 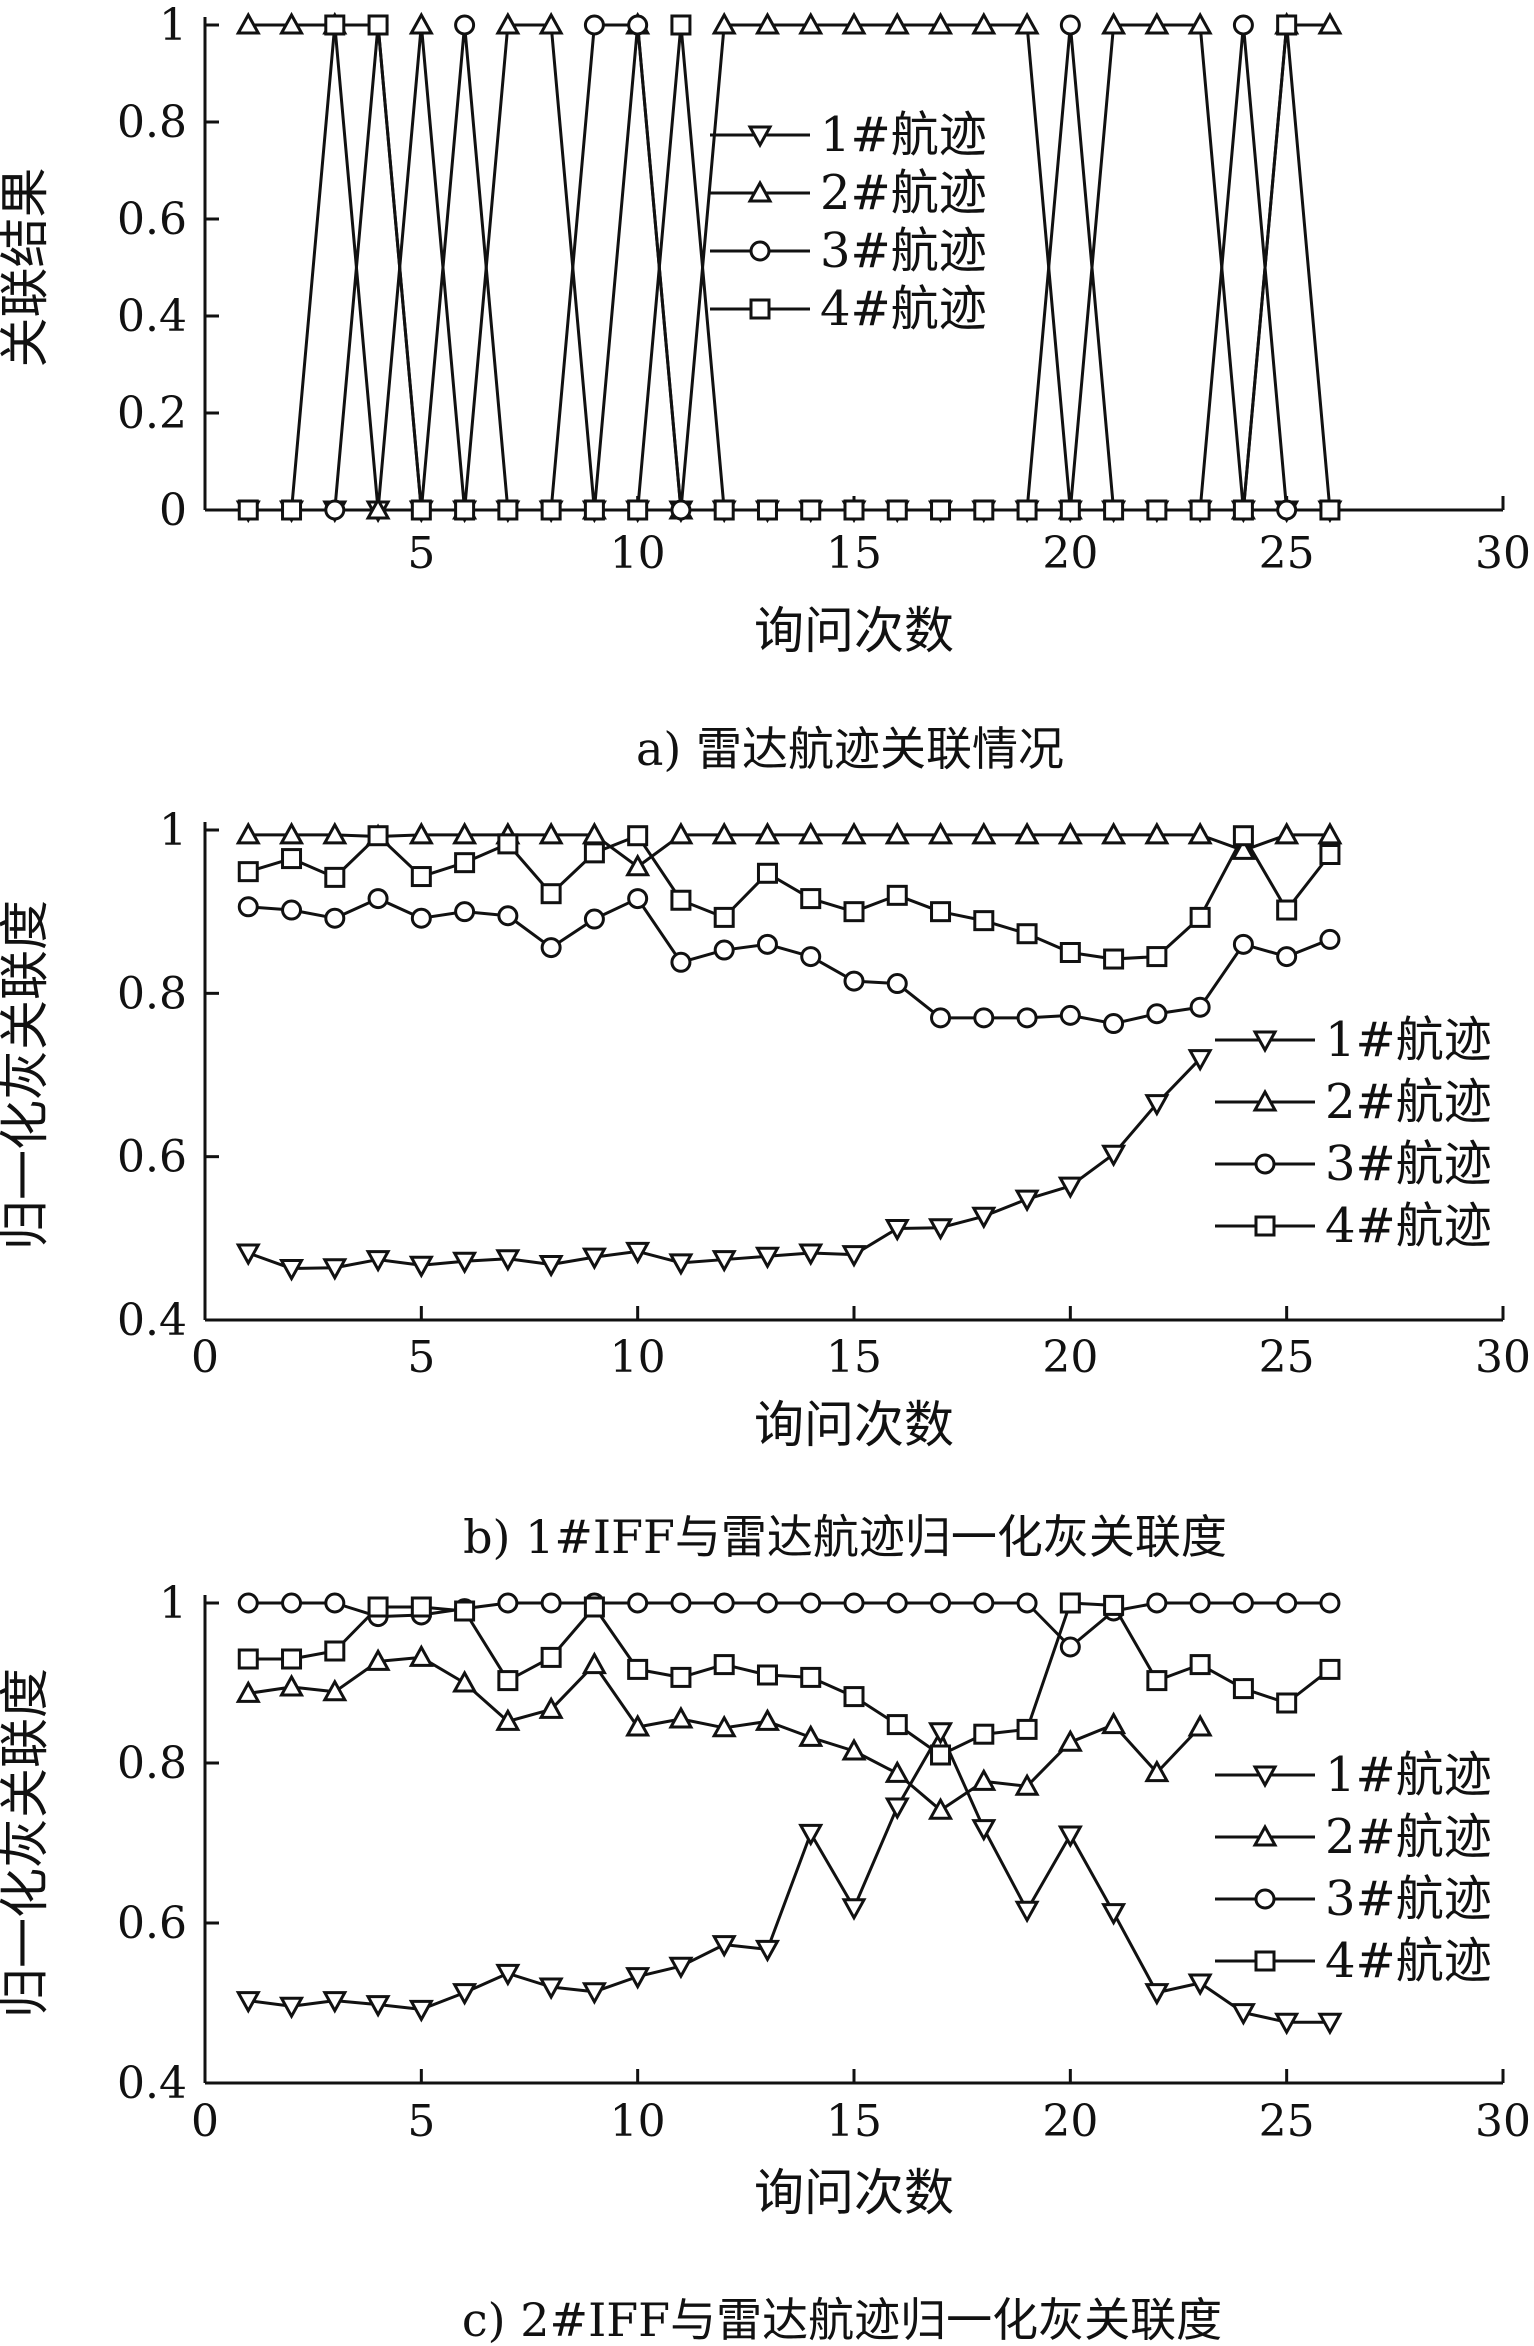 I want to click on x-tick-label: 0, so click(x=205, y=2121).